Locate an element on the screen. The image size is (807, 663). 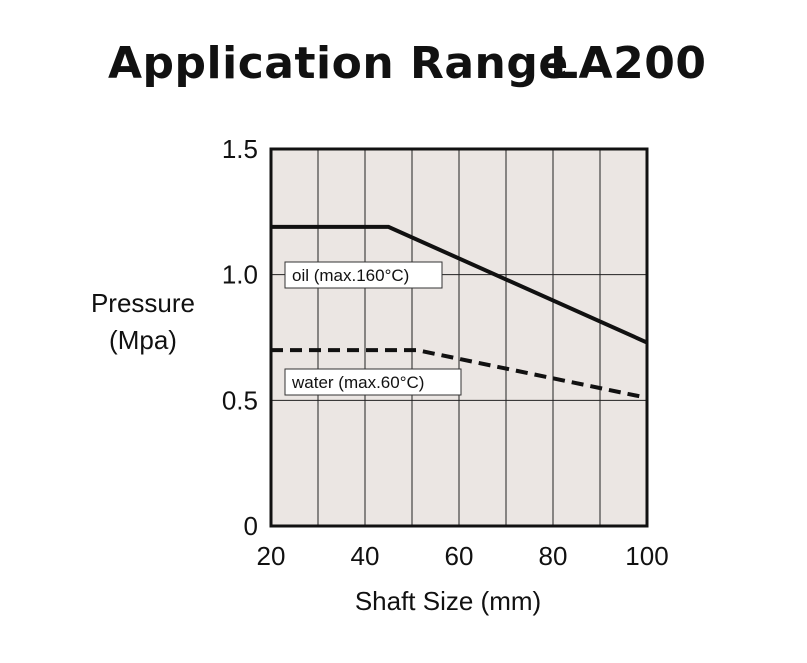
annotation-text: water (max.60°C) is located at coordinates (357, 382).